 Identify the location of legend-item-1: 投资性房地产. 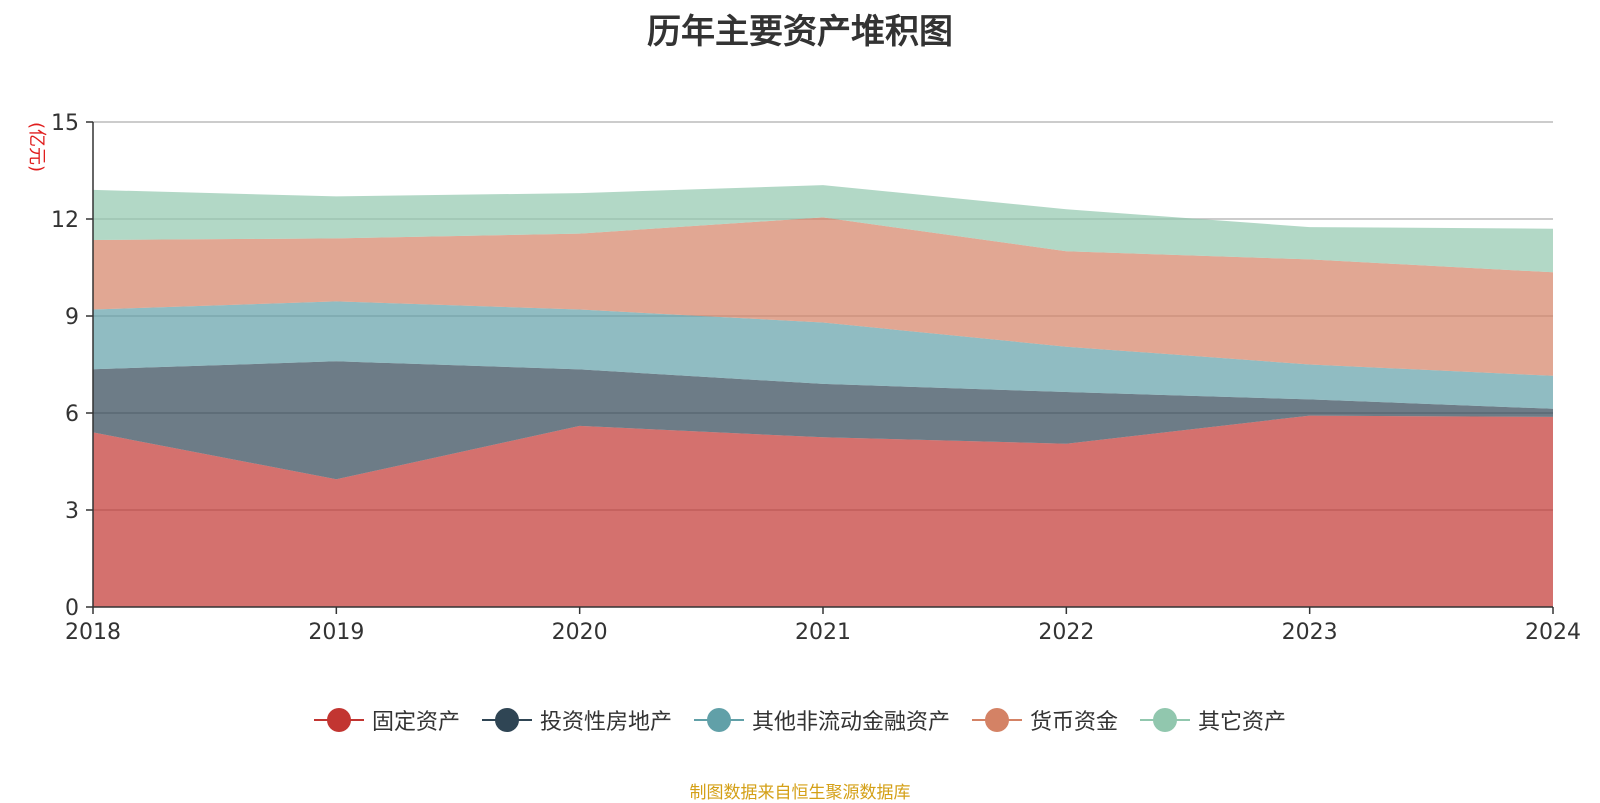
(576, 720).